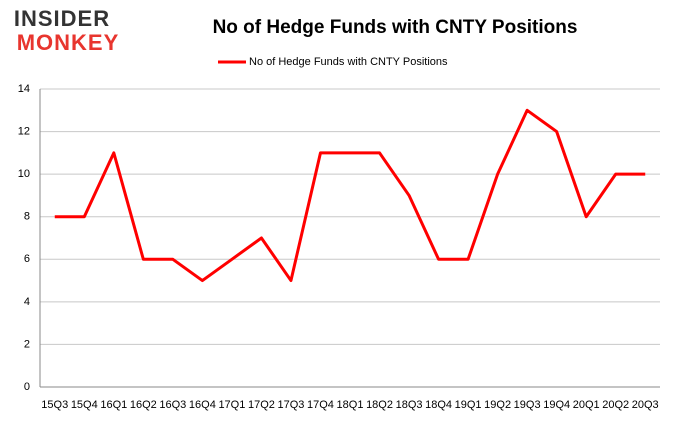 This screenshot has height=431, width=678. Describe the element at coordinates (202, 405) in the screenshot. I see `x-tick-label: 16Q4` at that location.